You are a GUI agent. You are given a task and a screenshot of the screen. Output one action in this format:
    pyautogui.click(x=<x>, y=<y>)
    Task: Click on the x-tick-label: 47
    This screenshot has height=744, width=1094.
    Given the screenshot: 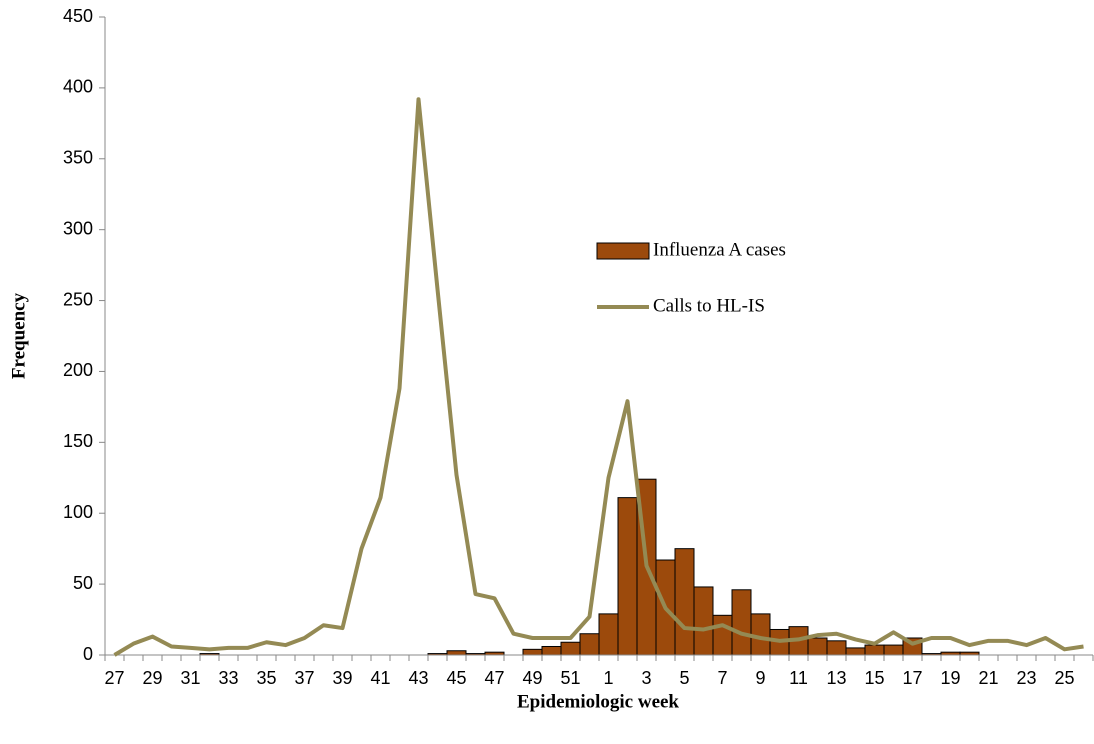 What is the action you would take?
    pyautogui.click(x=494, y=678)
    